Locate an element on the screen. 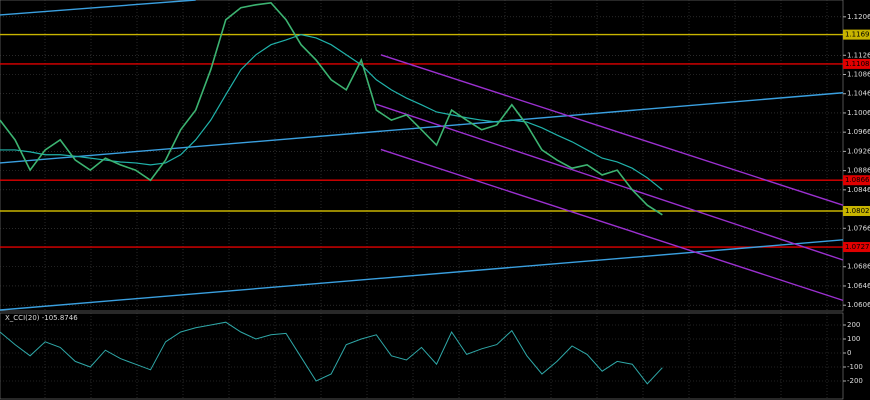 This screenshot has height=400, width=870. level-label: 1.0866 is located at coordinates (857, 180).